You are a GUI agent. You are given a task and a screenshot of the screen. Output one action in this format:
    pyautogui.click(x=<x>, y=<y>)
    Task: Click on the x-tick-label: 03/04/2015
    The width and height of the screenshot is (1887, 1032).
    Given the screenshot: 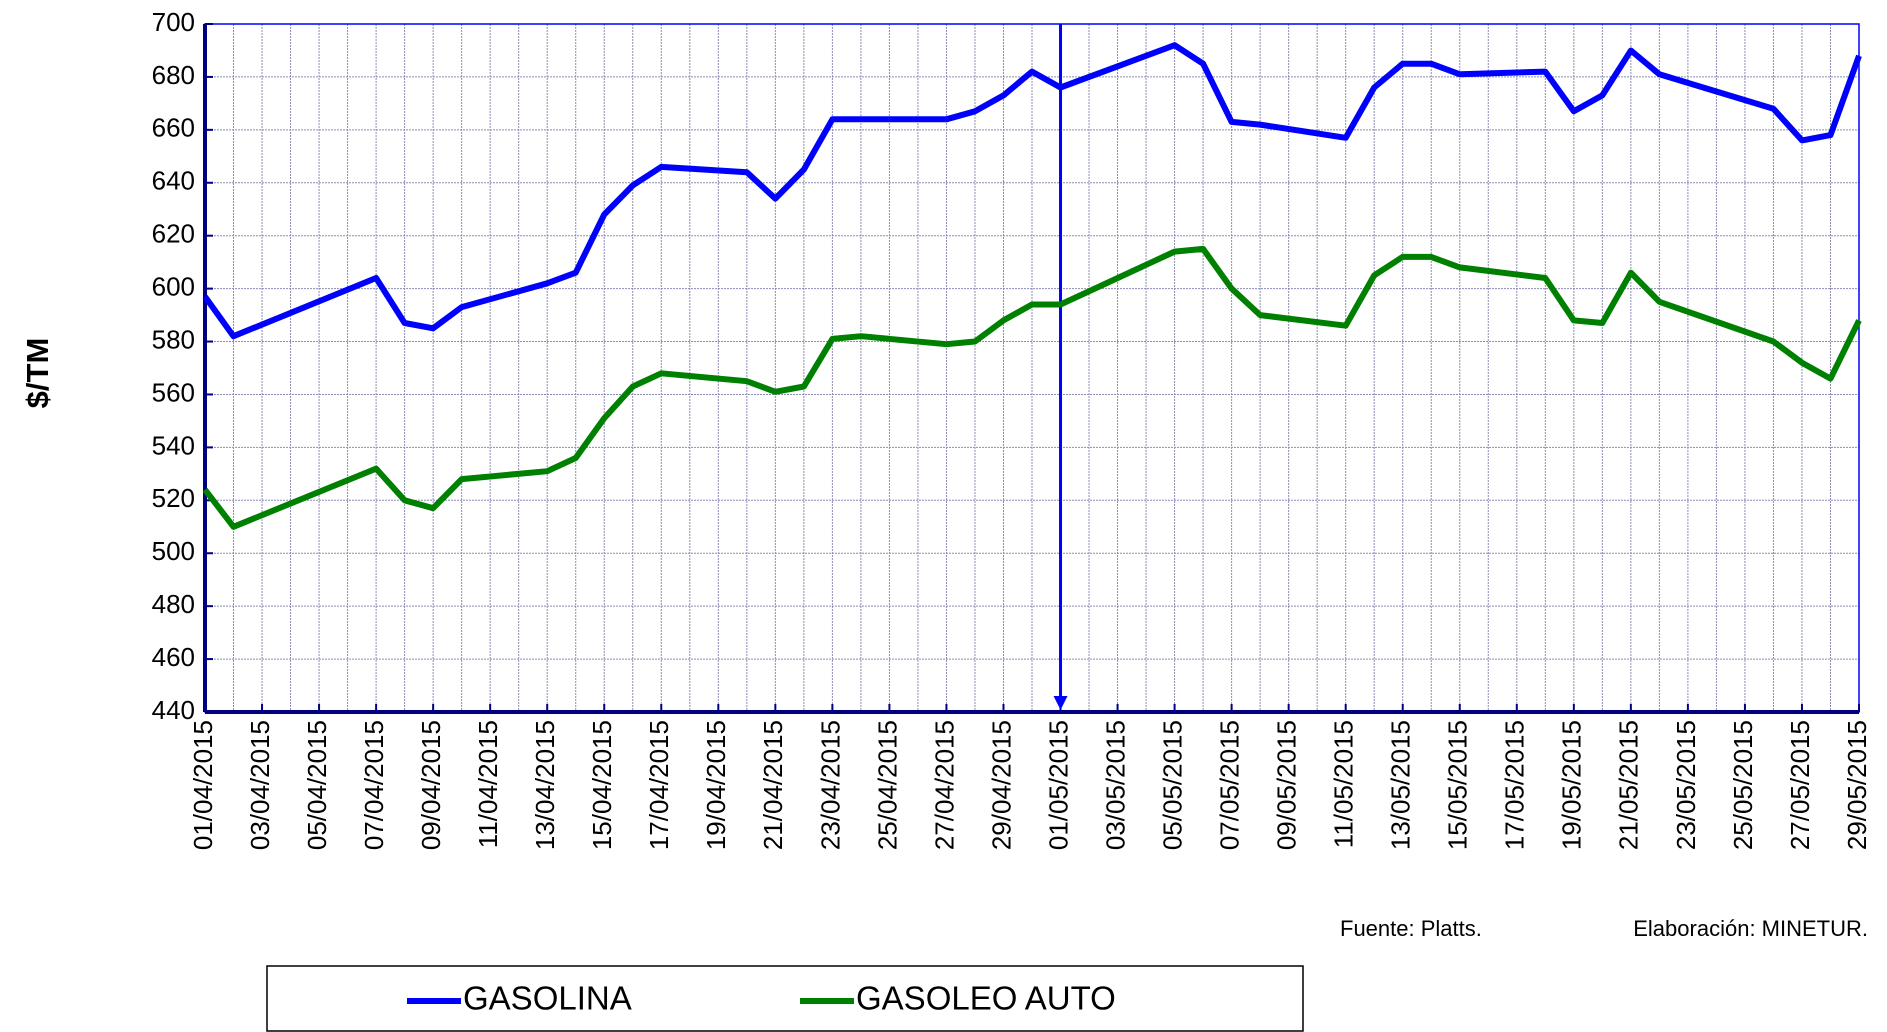 What is the action you would take?
    pyautogui.click(x=260, y=785)
    